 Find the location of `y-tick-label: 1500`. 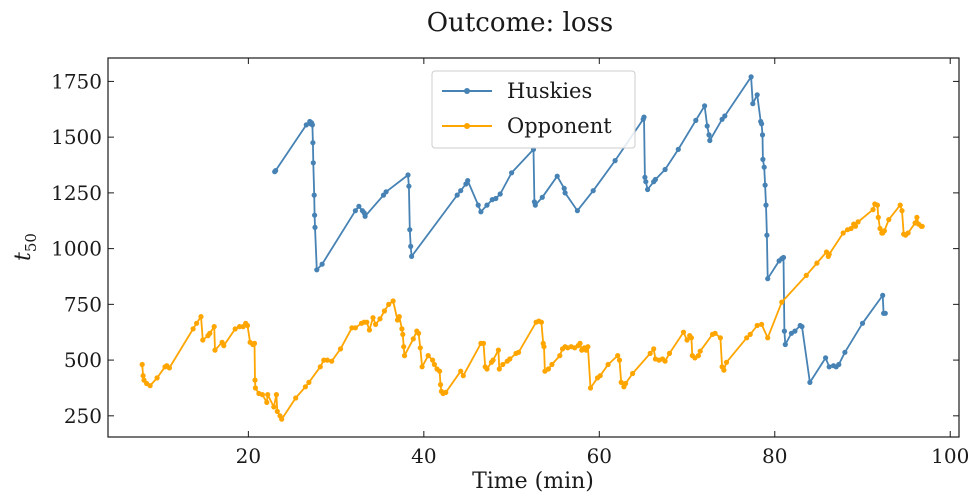

y-tick-label: 1500 is located at coordinates (76, 137).